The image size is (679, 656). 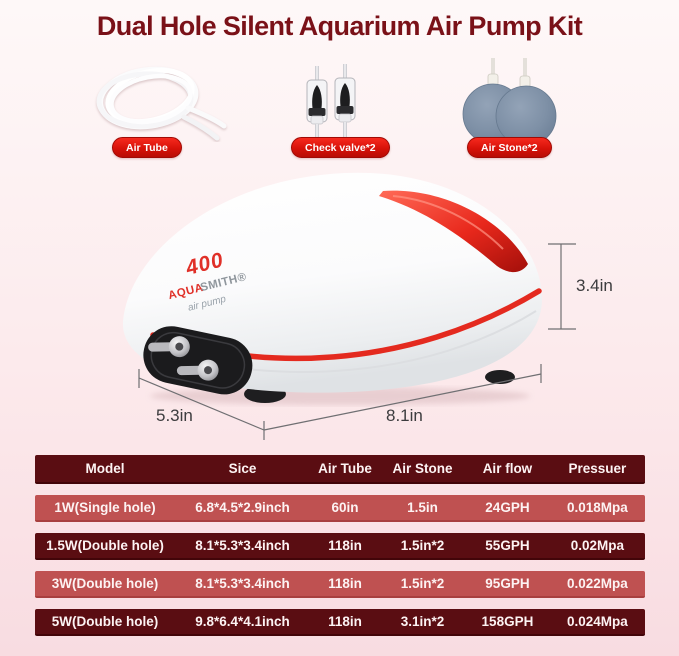 What do you see at coordinates (105, 621) in the screenshot?
I see `spec-cell: 5W(Double hole)` at bounding box center [105, 621].